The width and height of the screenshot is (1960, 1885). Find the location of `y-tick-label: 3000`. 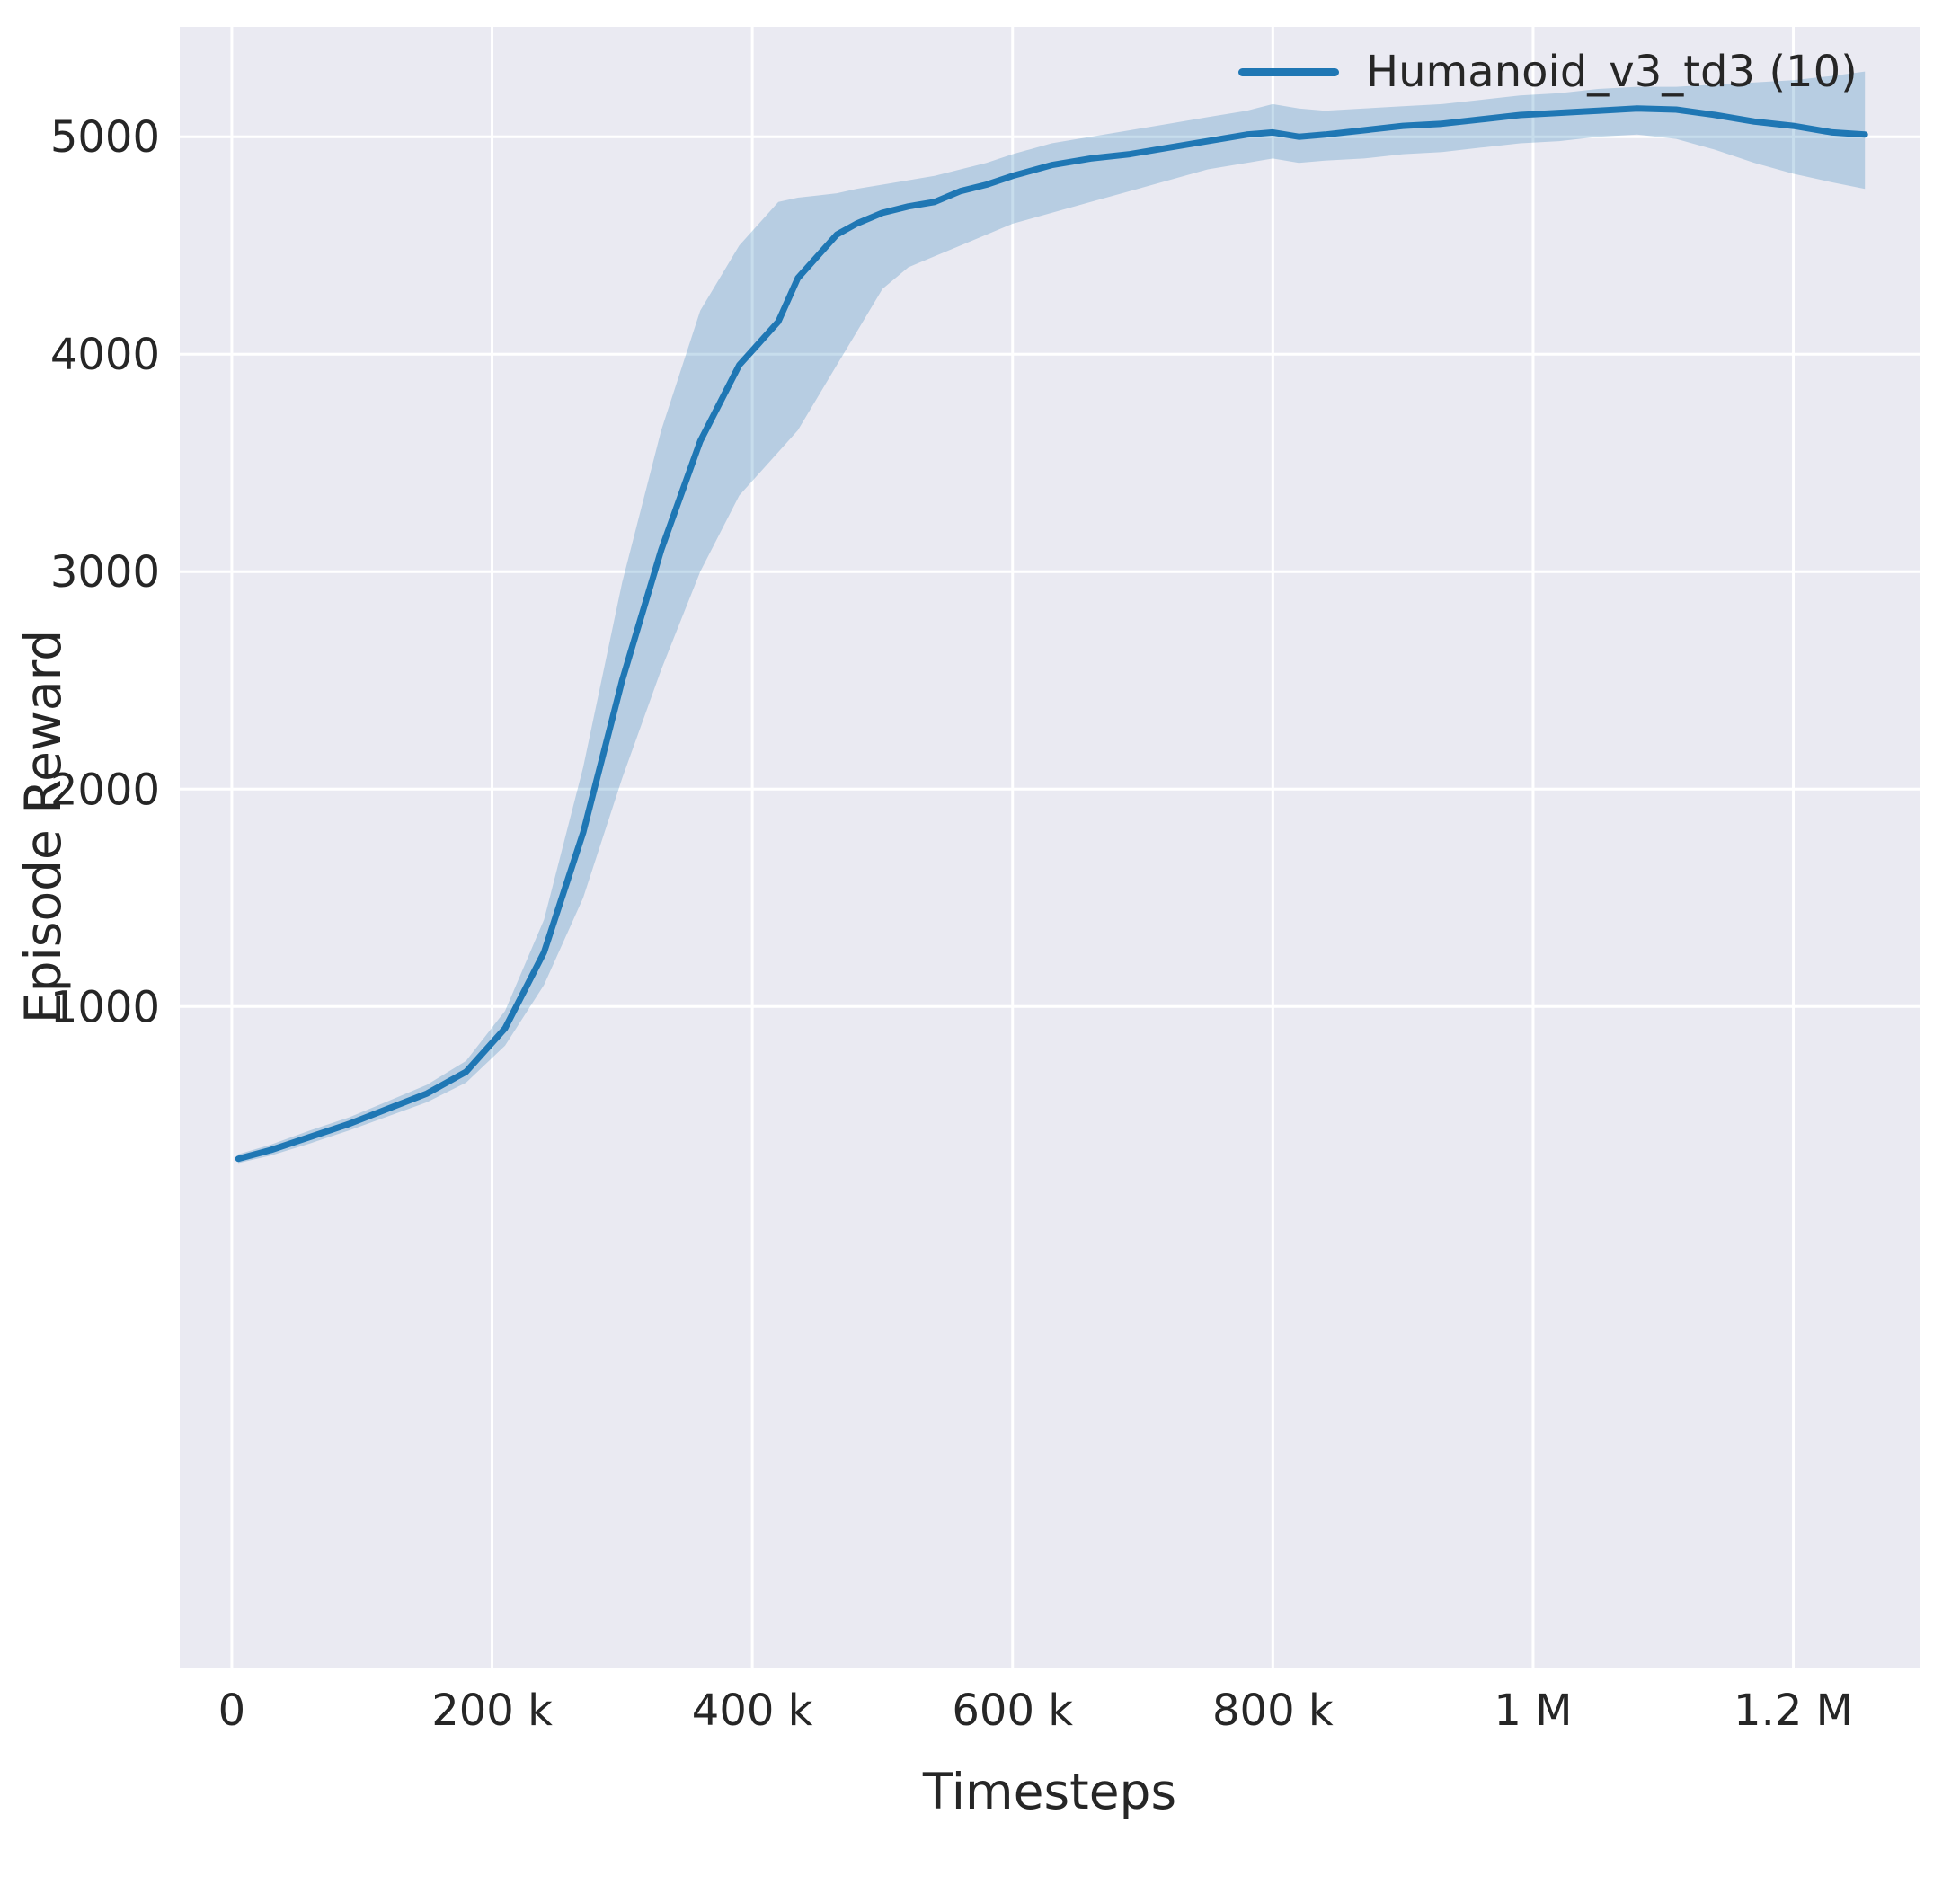

y-tick-label: 3000 is located at coordinates (105, 572).